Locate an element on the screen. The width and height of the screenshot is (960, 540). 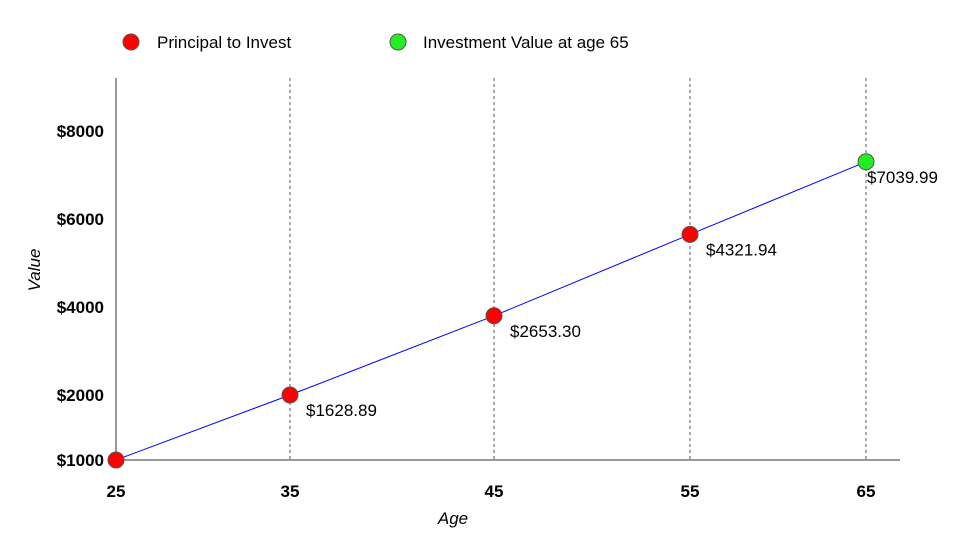
data-label-age-55: $4321.94 is located at coordinates (741, 249).